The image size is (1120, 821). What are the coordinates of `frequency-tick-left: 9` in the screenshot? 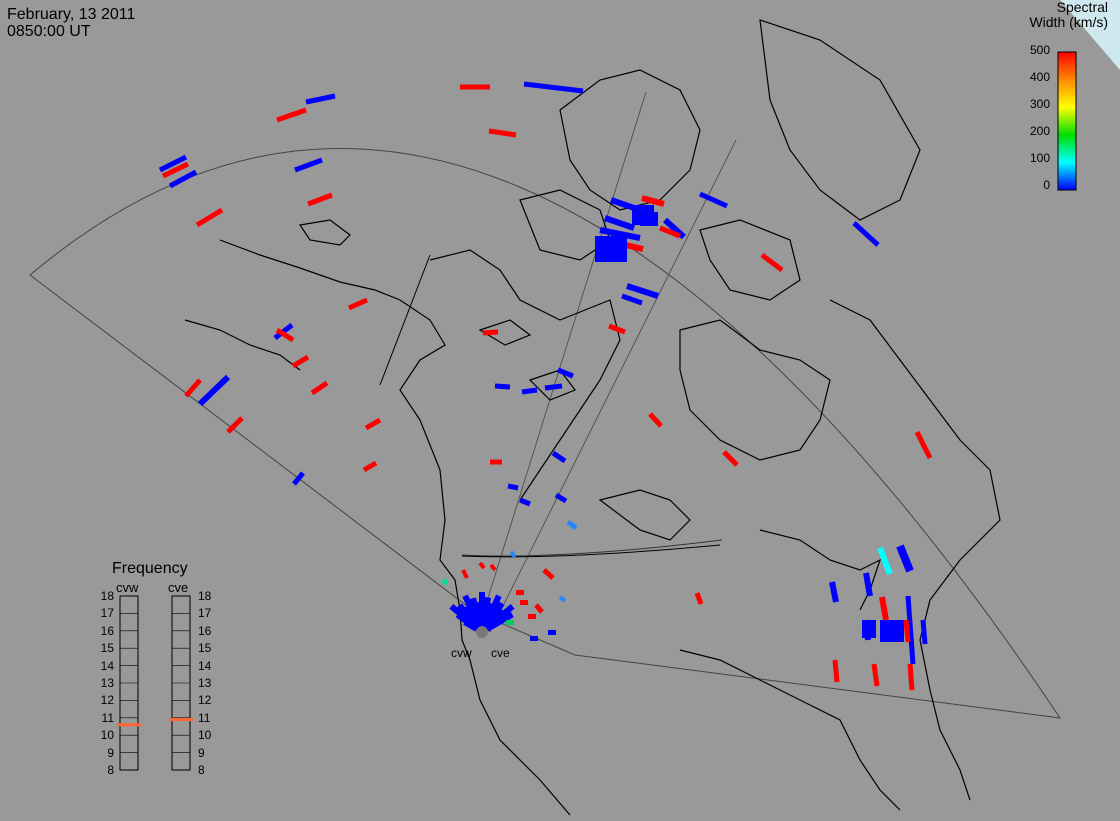 It's located at (110, 752).